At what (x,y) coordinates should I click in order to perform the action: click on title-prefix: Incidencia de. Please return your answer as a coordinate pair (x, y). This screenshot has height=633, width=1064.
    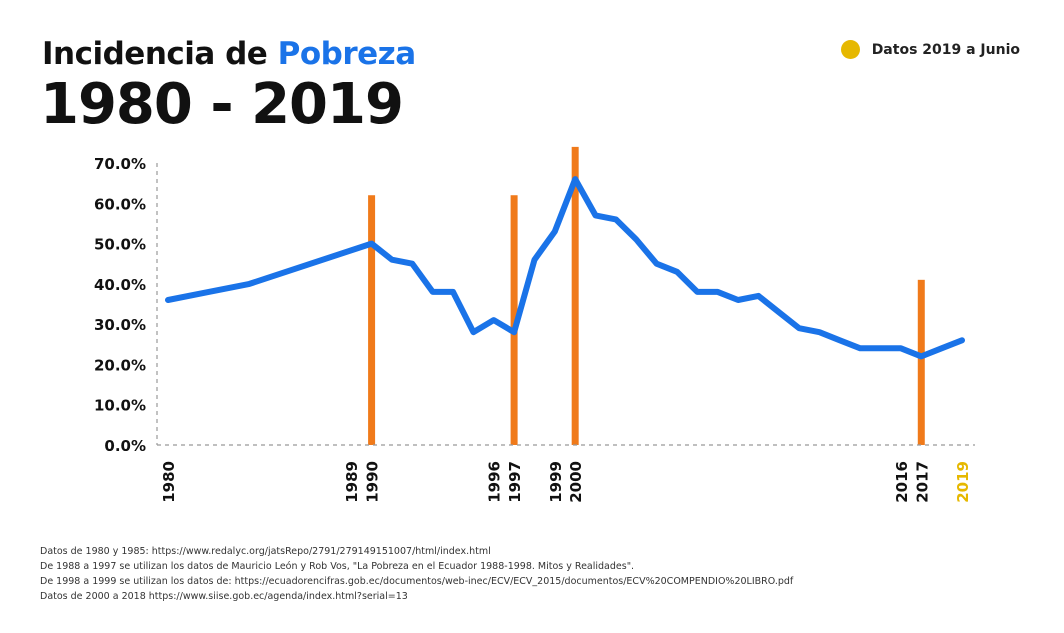
    Looking at the image, I should click on (160, 54).